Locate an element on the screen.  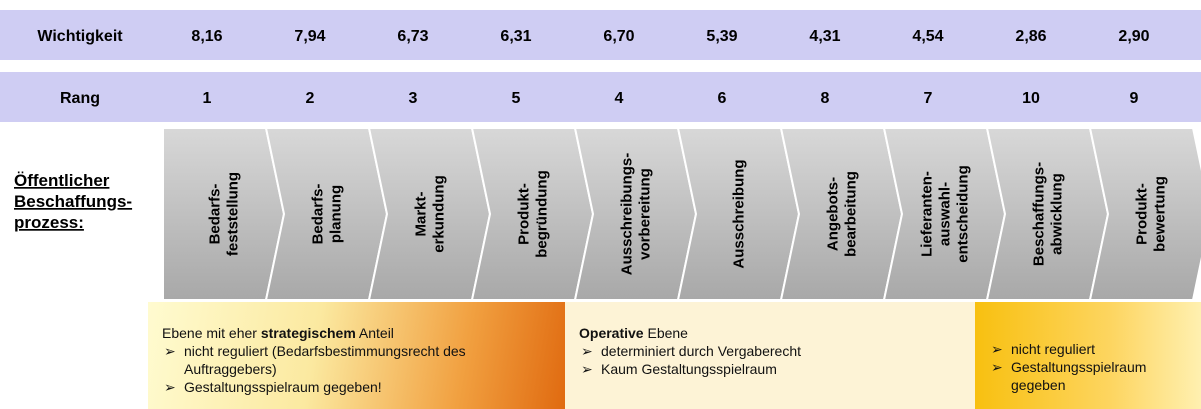
cell: 6,73 is located at coordinates (412, 36).